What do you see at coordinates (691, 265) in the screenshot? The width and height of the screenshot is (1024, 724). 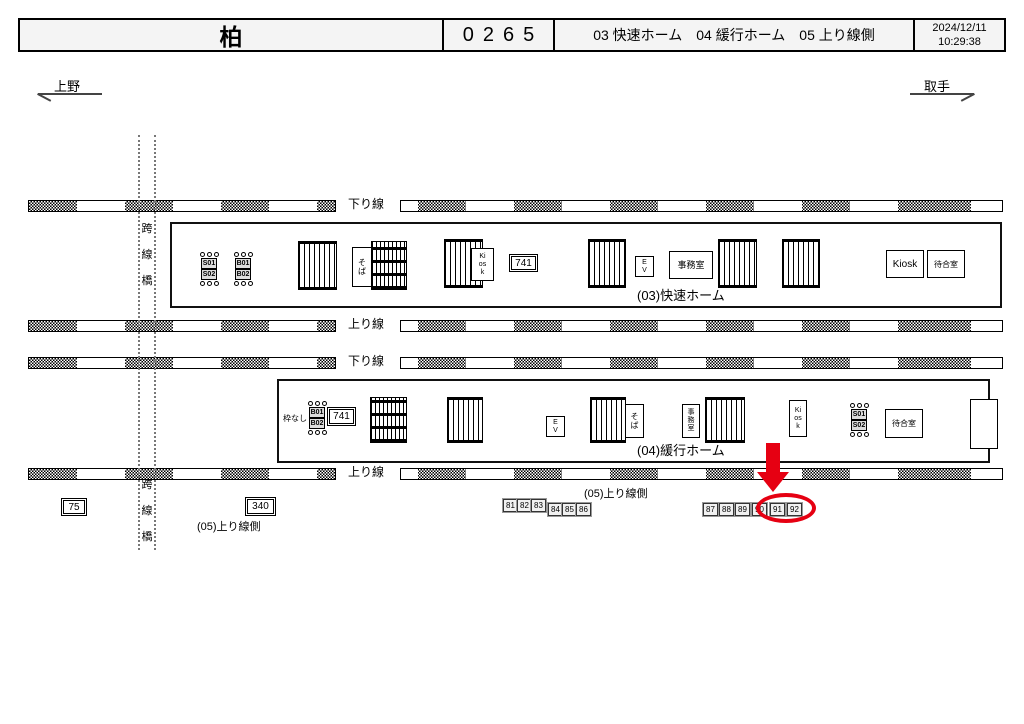 I see `office-box: 事務室` at bounding box center [691, 265].